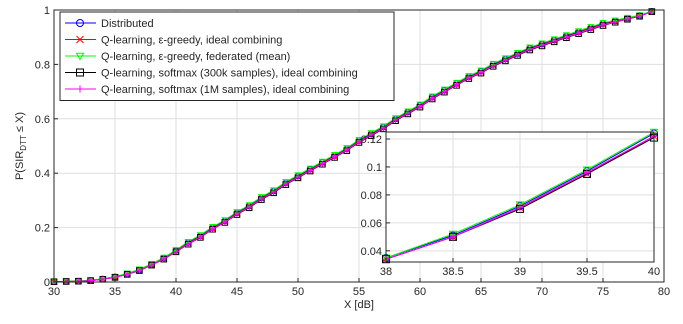 The height and width of the screenshot is (324, 683). I want to click on y-tick-label: 0.8, so click(42, 65).